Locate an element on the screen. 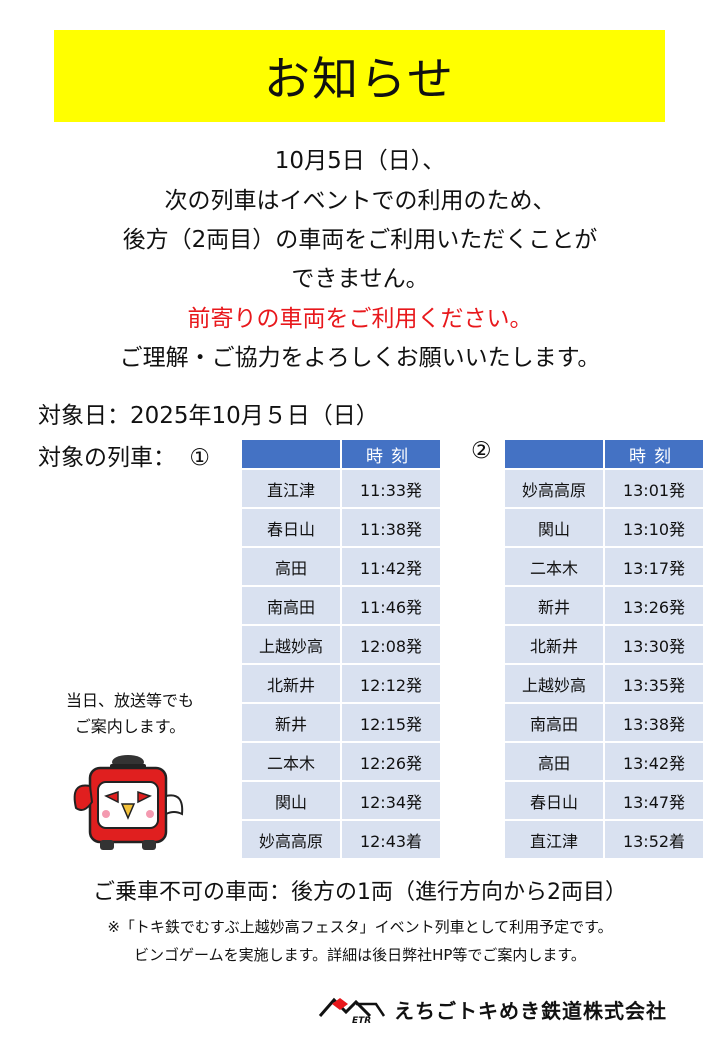  table-row: 直江津 11:33発 is located at coordinates (341, 489).